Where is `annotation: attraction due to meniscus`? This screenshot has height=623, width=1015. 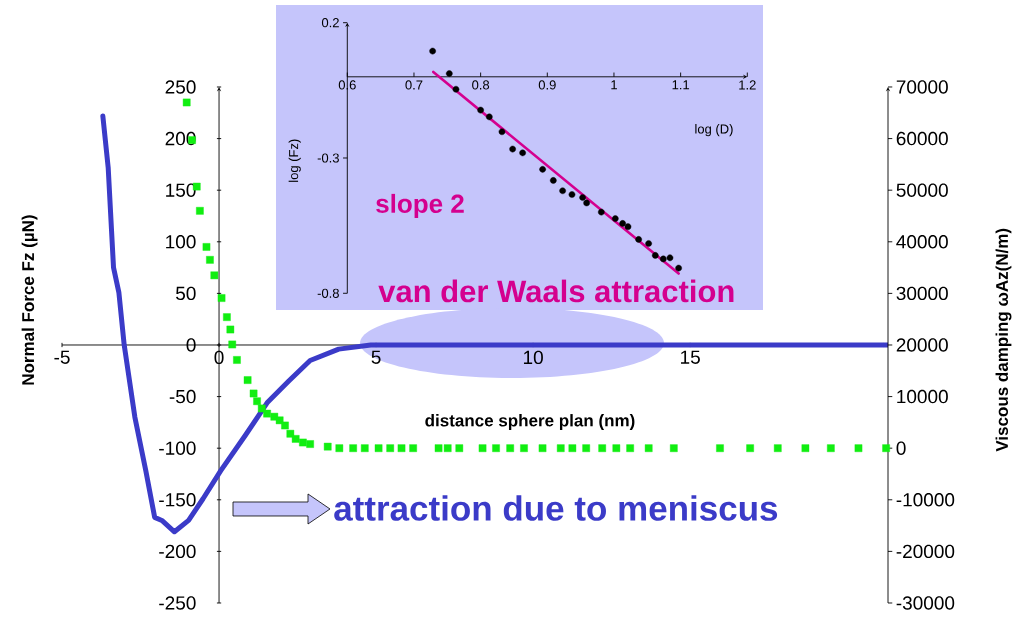 annotation: attraction due to meniscus is located at coordinates (556, 508).